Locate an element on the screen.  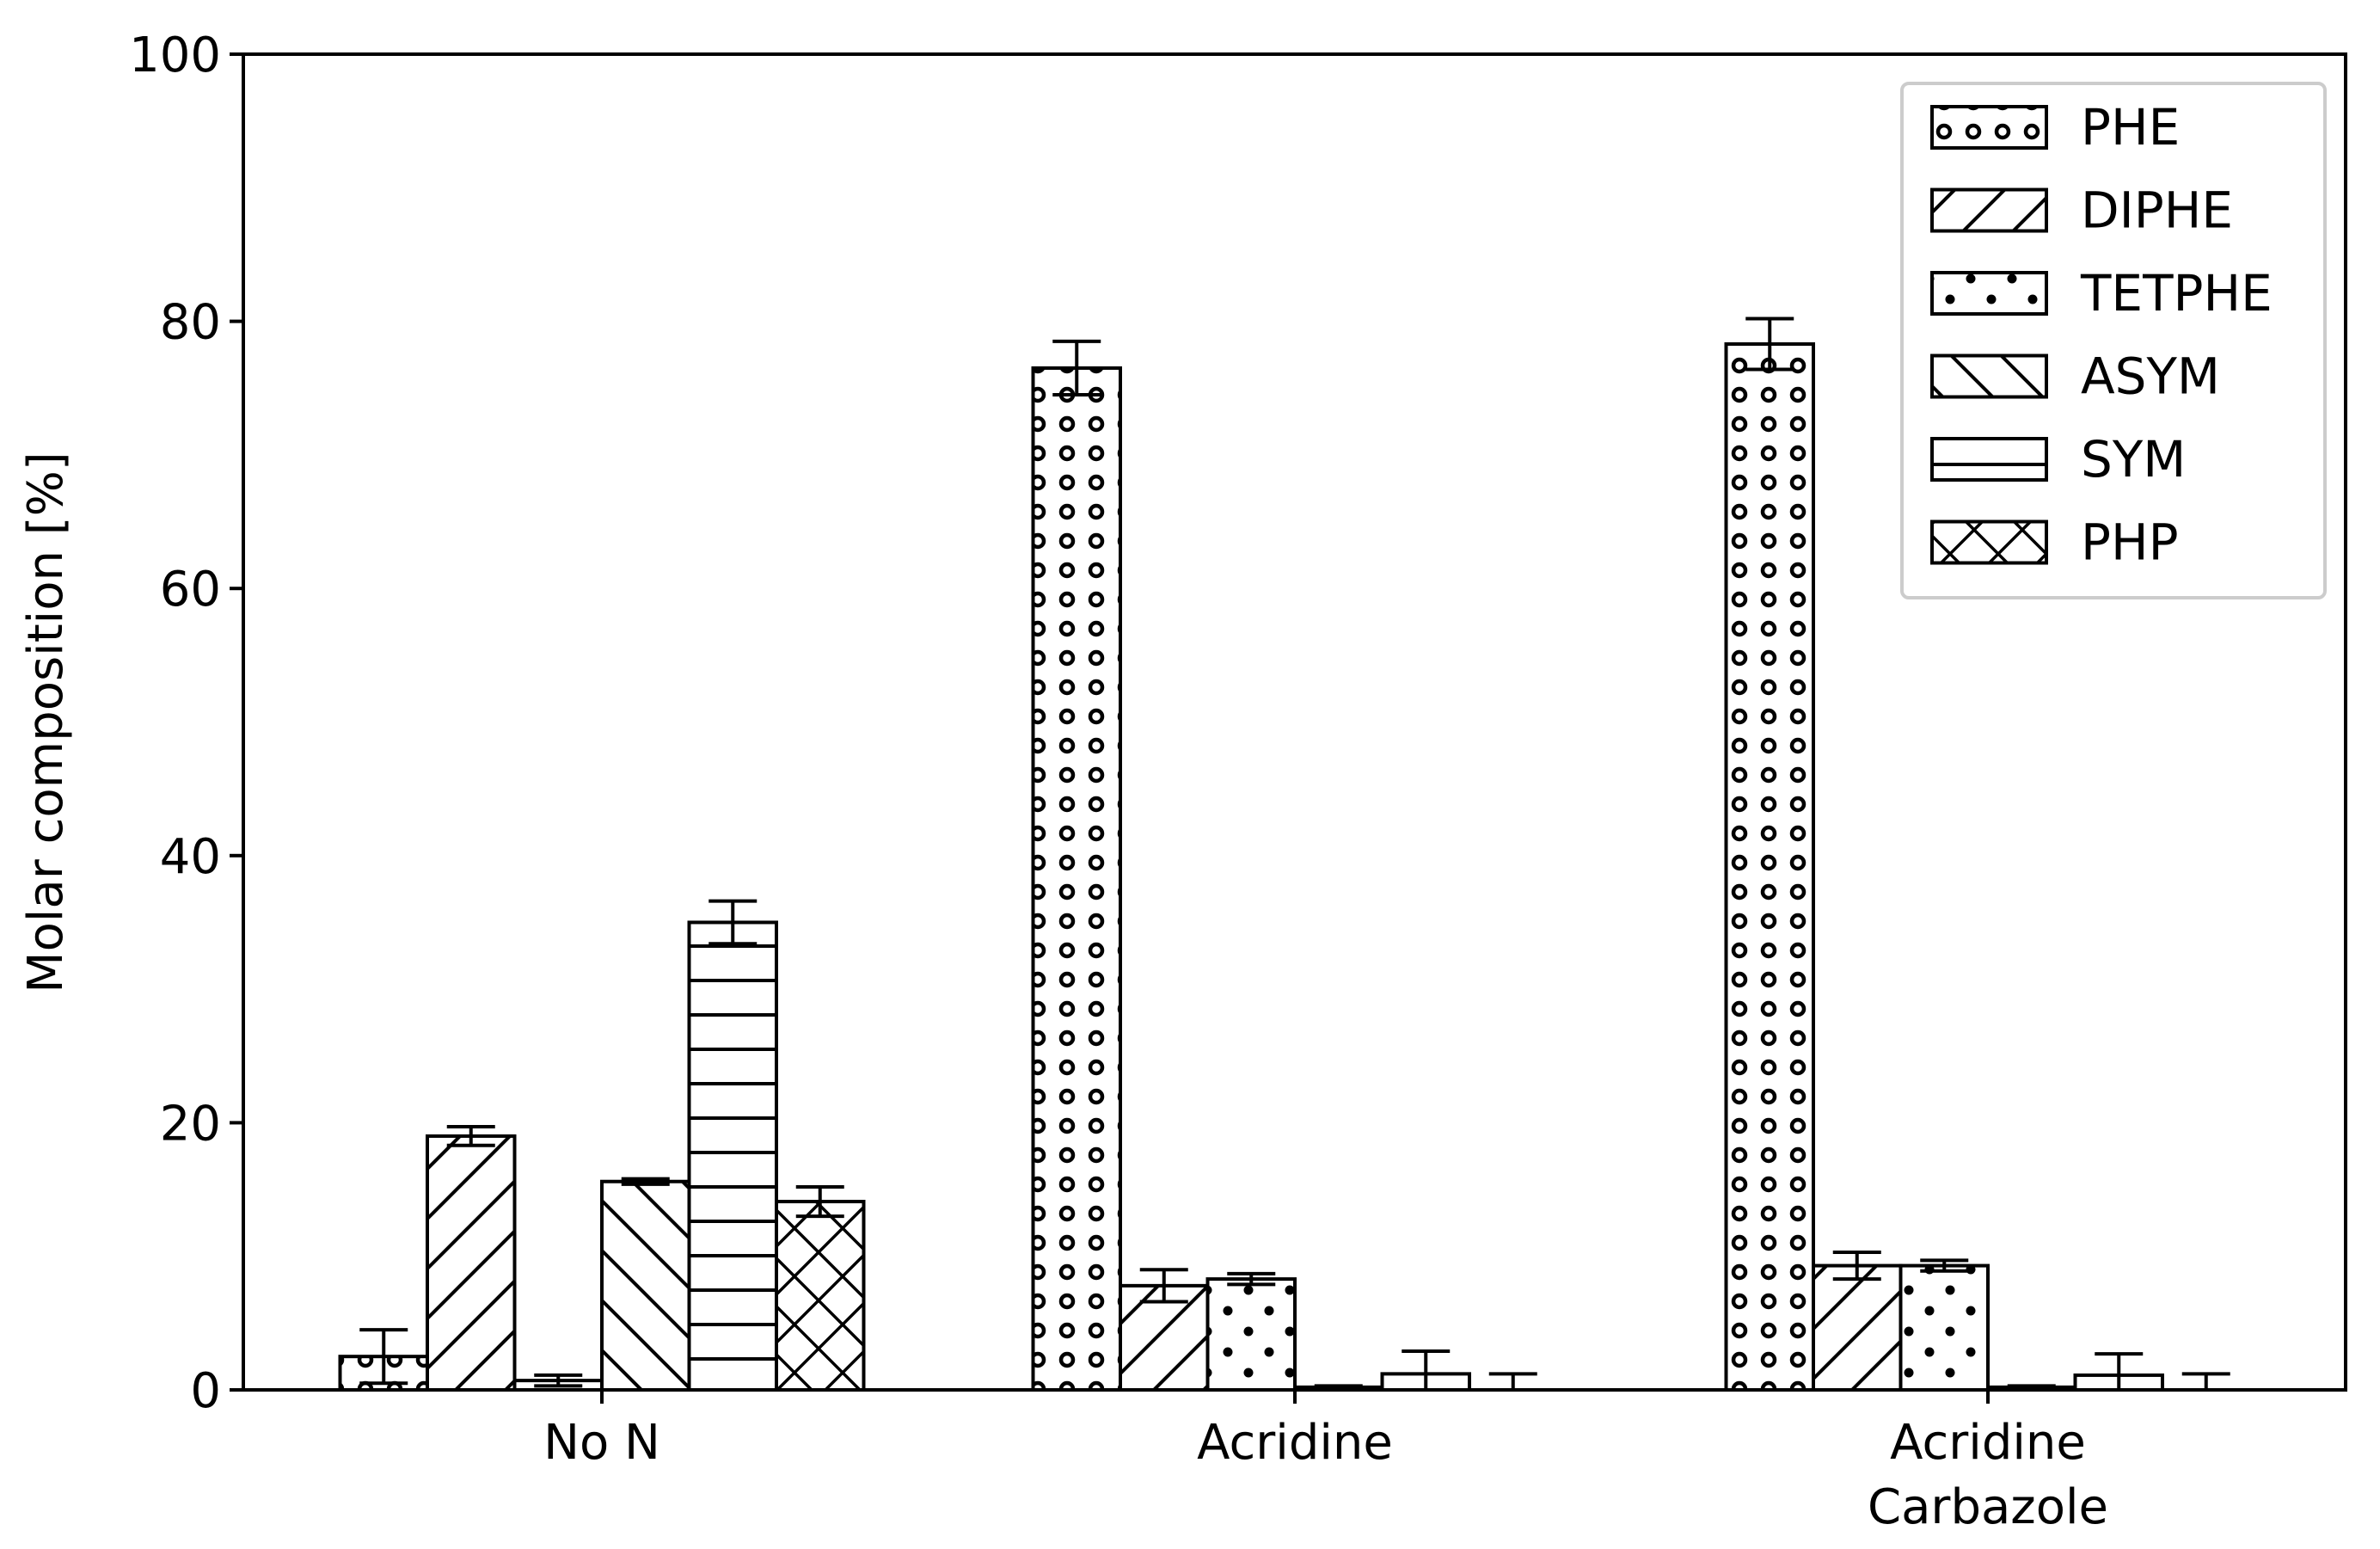
legend-label: DIPHE is located at coordinates (2157, 210).